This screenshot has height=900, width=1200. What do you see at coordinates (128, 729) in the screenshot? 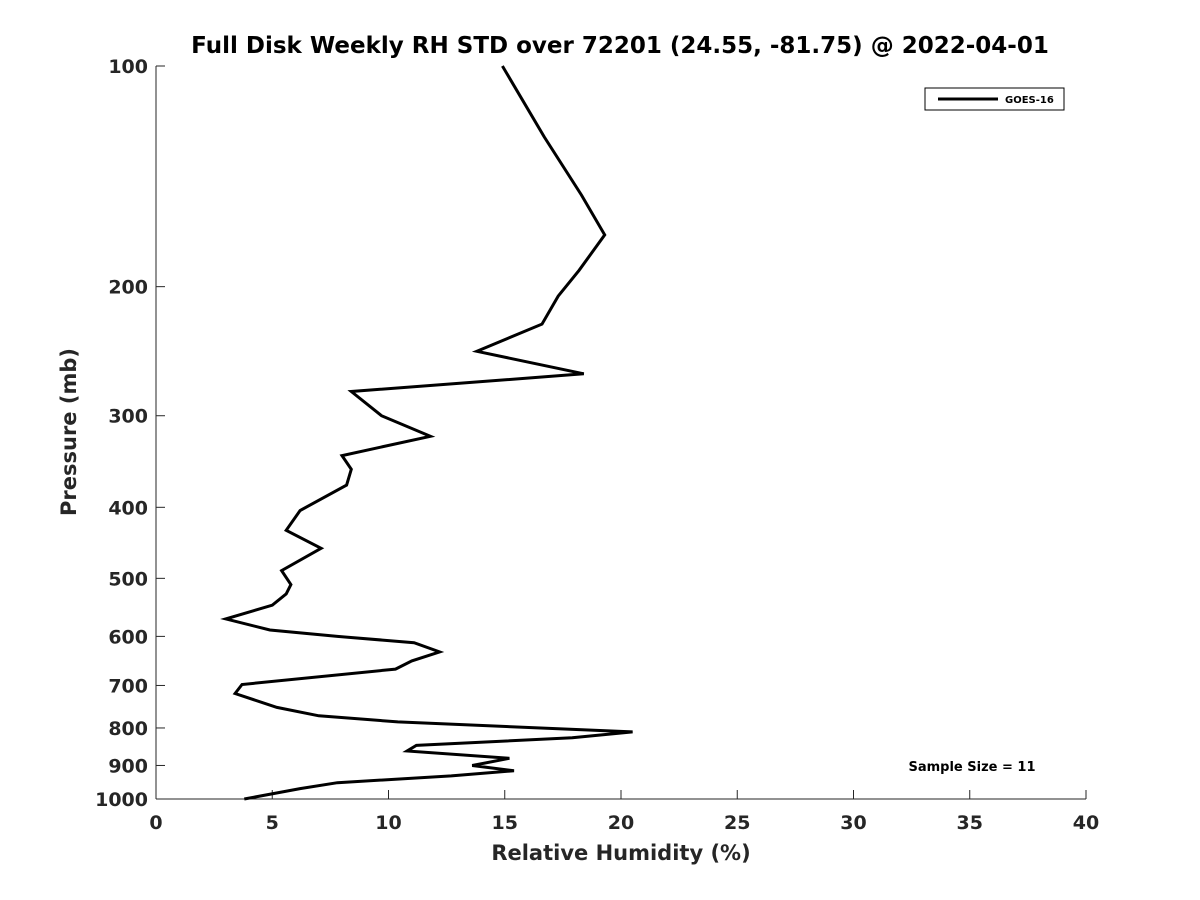
I see `y-tick-label: 800` at bounding box center [128, 729].